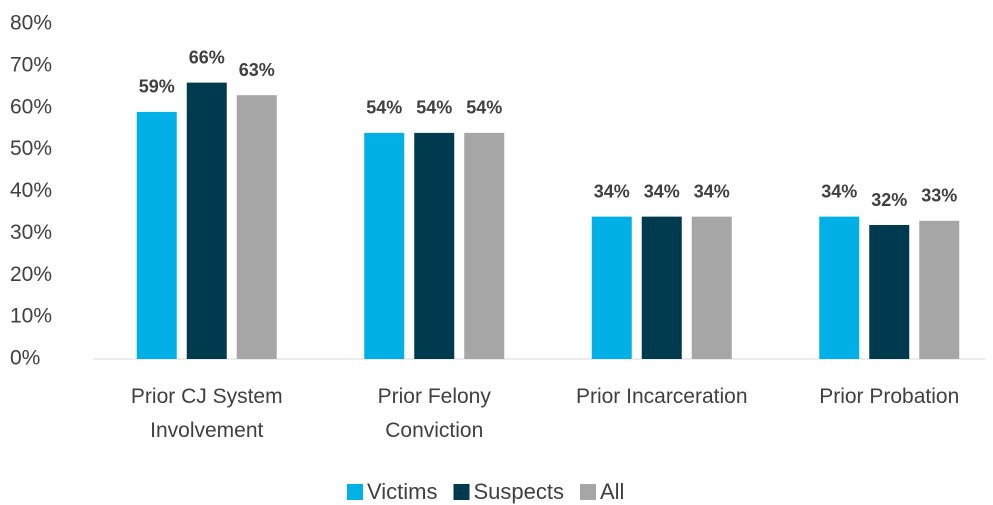  What do you see at coordinates (157, 87) in the screenshot?
I see `data-label: 59%` at bounding box center [157, 87].